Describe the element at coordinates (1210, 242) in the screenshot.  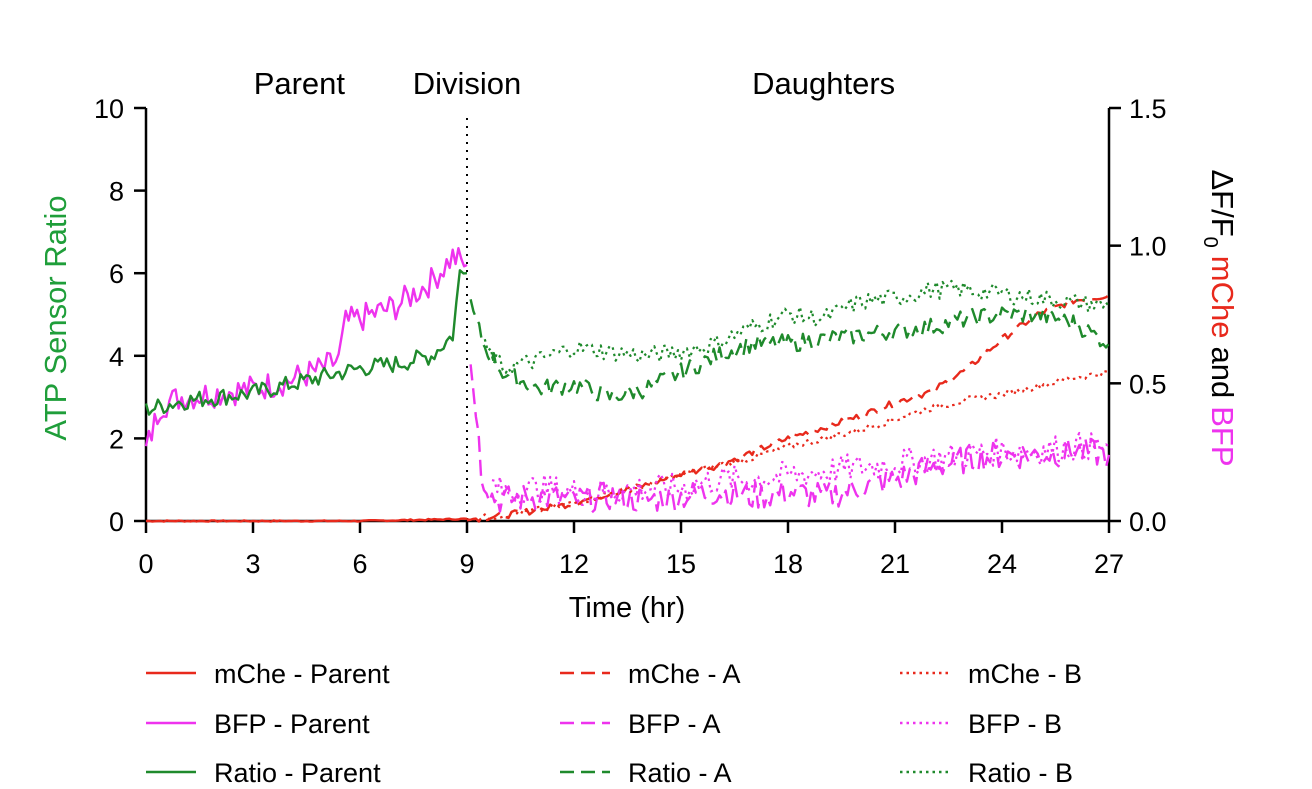
I see `right-label-subscript: 0` at that location.